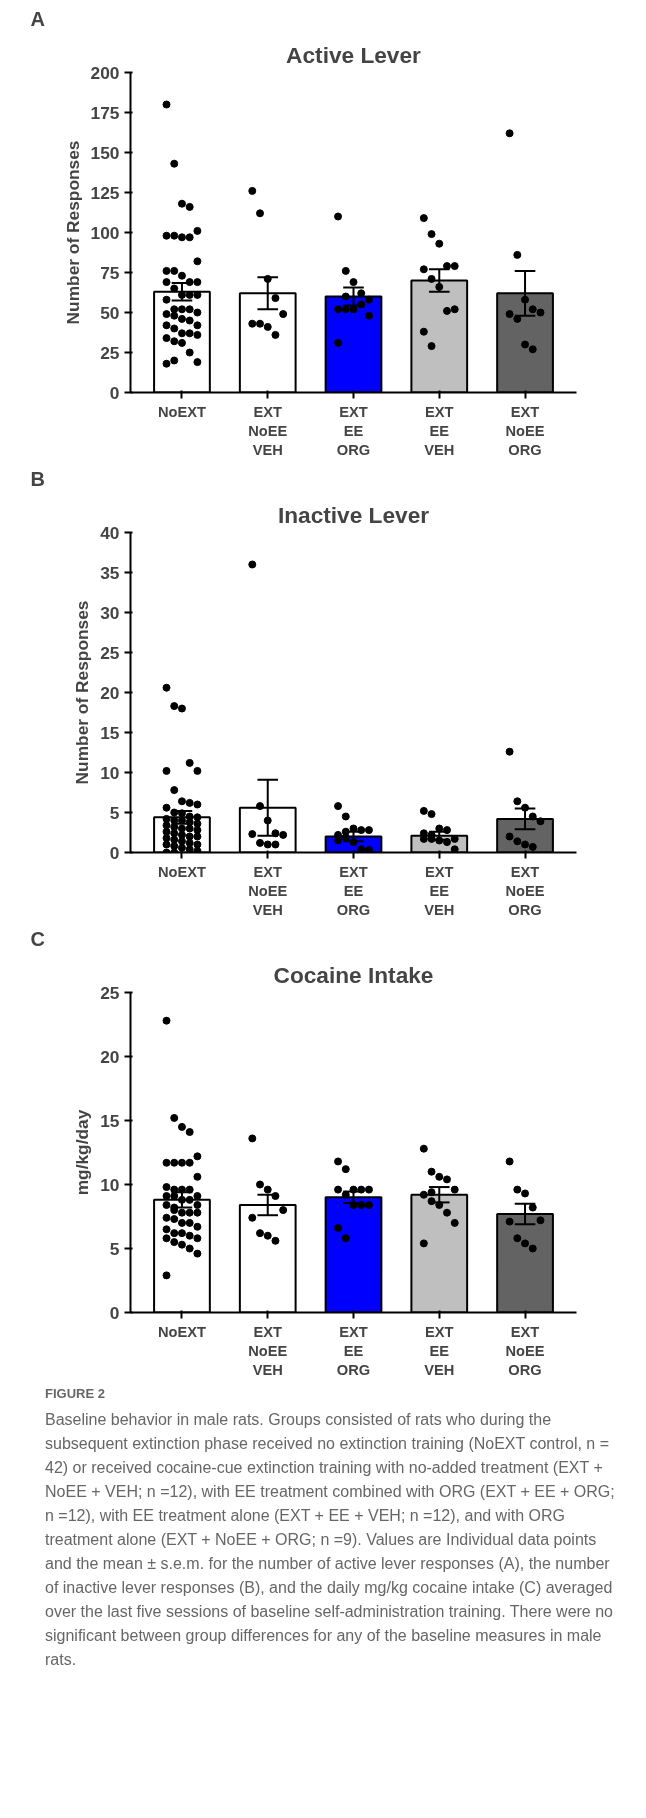 The width and height of the screenshot is (646, 1818). I want to click on y-tick-label: 150, so click(105, 152).